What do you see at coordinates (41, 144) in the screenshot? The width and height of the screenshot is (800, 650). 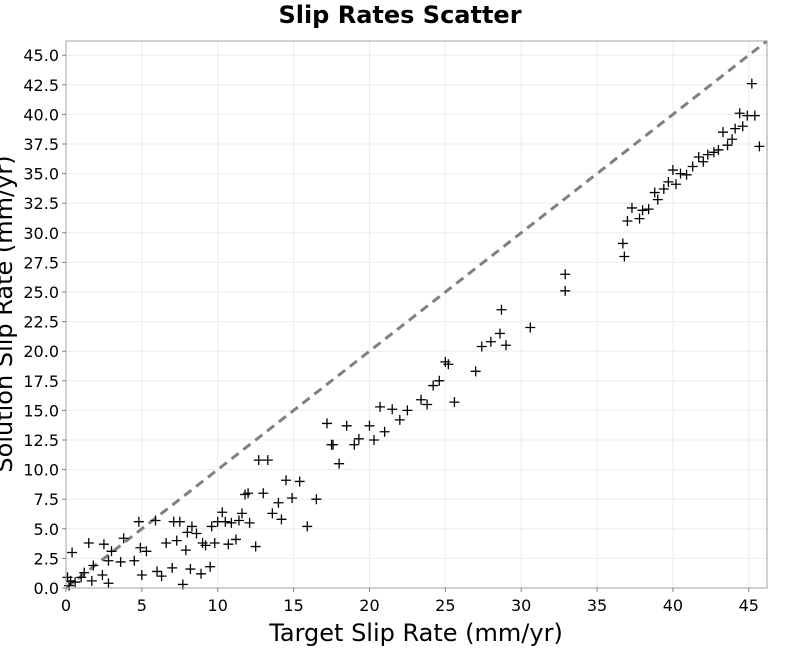 I see `y-tick-label: 37.5` at bounding box center [41, 144].